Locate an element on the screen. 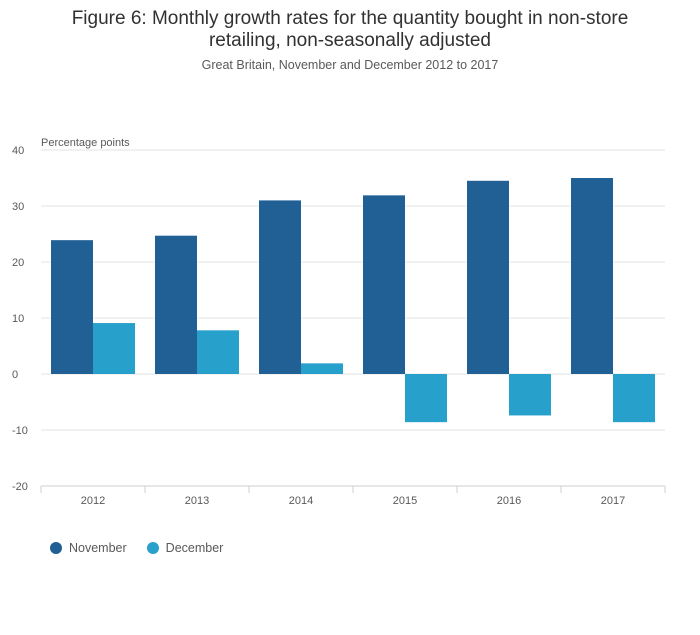 The width and height of the screenshot is (700, 635). legend-item-november: November is located at coordinates (88, 548).